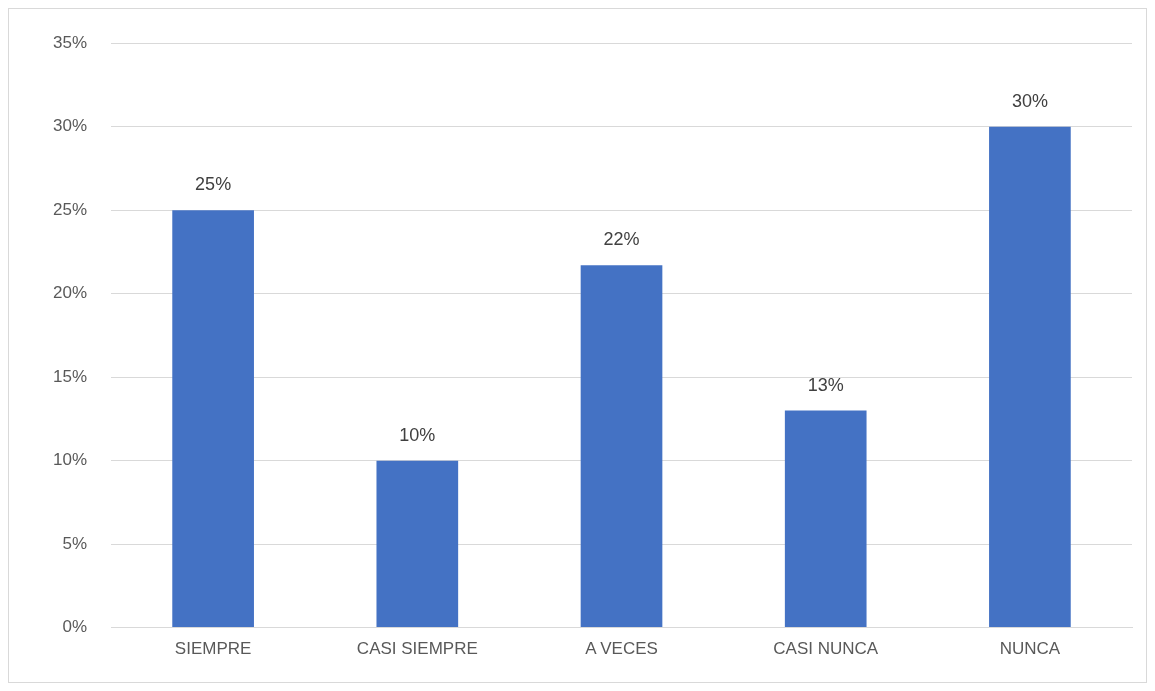 The height and width of the screenshot is (691, 1155). I want to click on x-tick-label: NUNCA, so click(1030, 649).